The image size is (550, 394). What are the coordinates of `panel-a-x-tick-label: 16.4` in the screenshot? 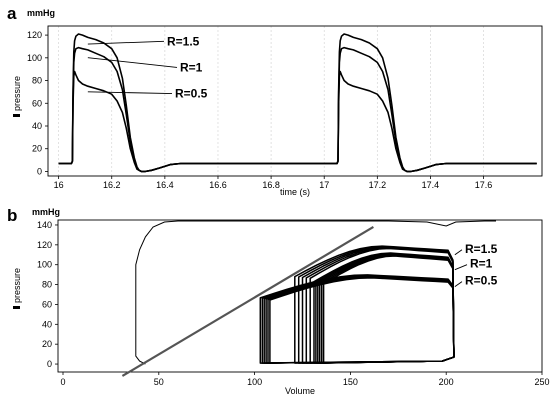 It's located at (165, 185).